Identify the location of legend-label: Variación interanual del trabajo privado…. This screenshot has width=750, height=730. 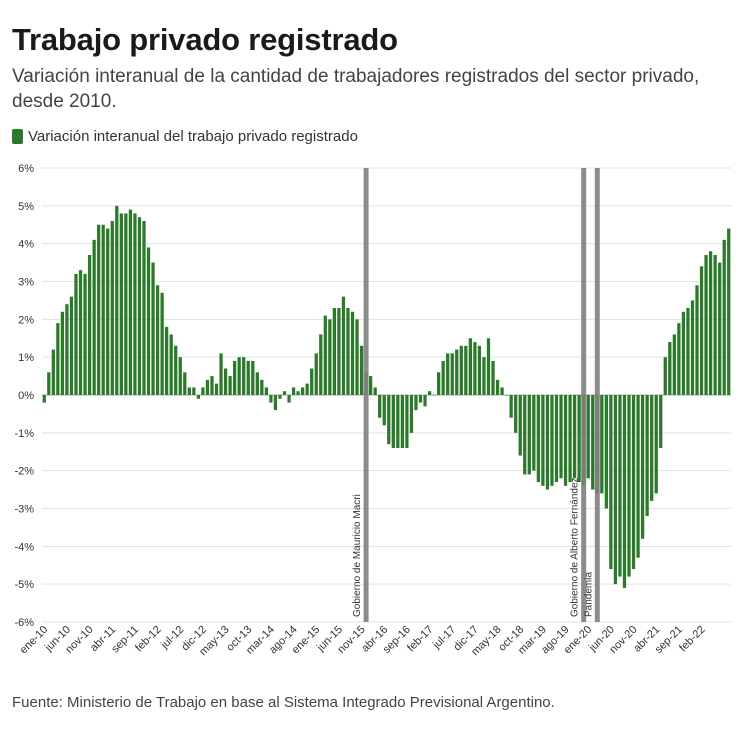
(193, 136).